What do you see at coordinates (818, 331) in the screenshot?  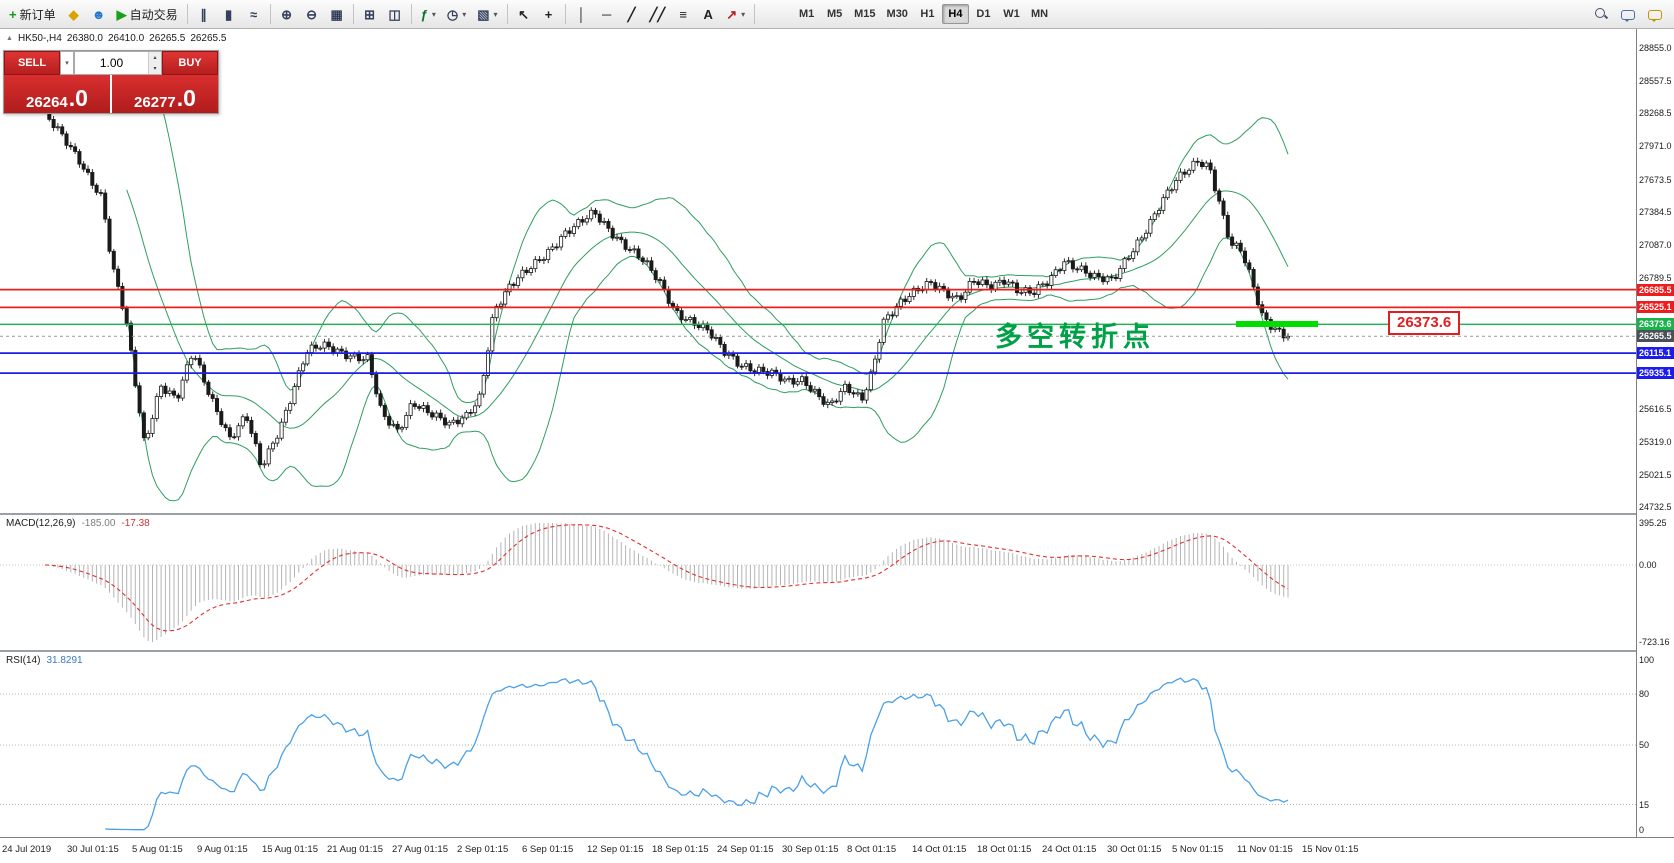 I see `horizontal-level-lines` at bounding box center [818, 331].